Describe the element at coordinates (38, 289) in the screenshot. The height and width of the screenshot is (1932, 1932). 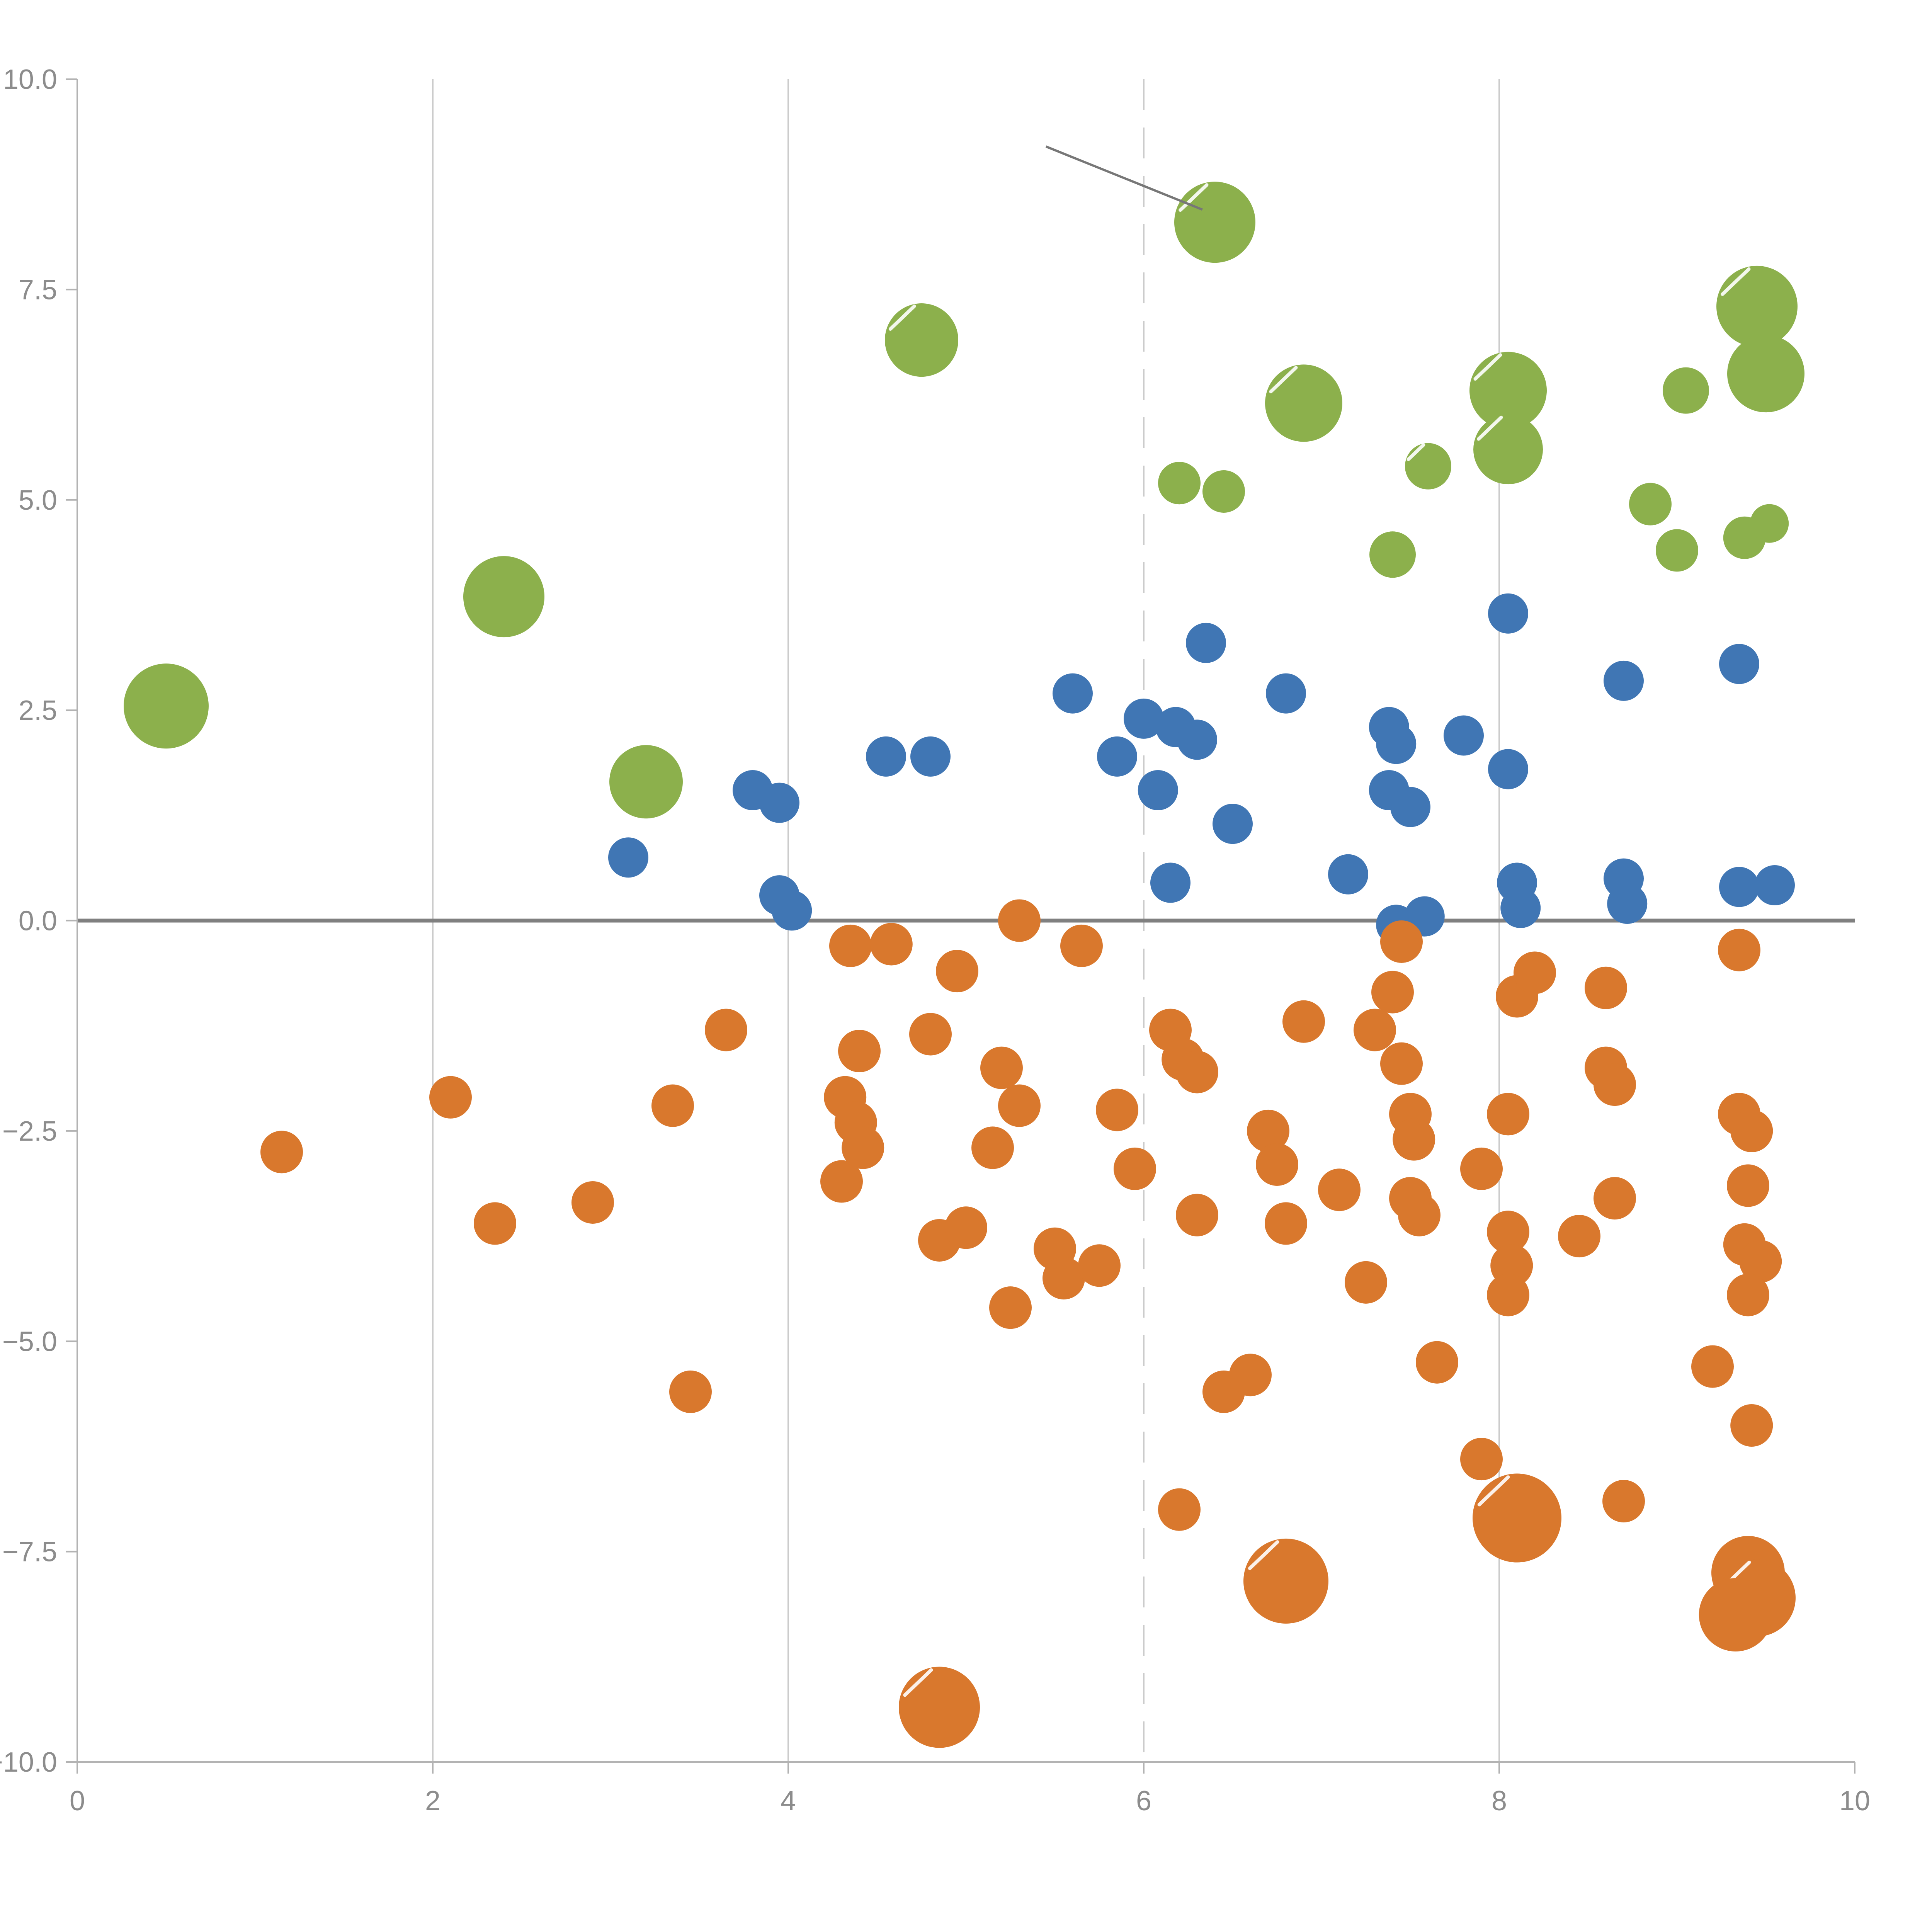
I see `y-tick-label: 7.5` at that location.